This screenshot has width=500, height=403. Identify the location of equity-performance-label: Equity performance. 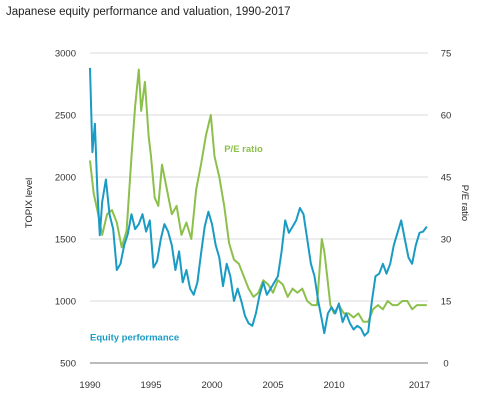
(134, 338).